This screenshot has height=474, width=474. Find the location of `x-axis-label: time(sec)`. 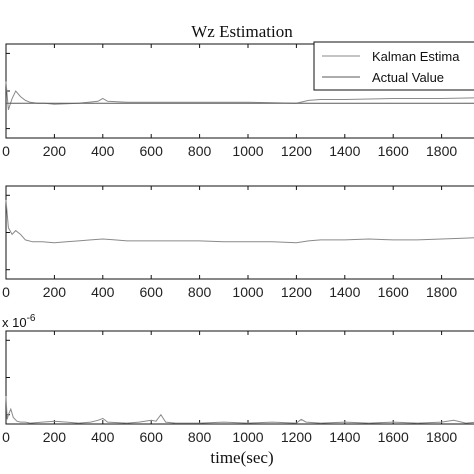

x-axis-label: time(sec) is located at coordinates (241, 457).